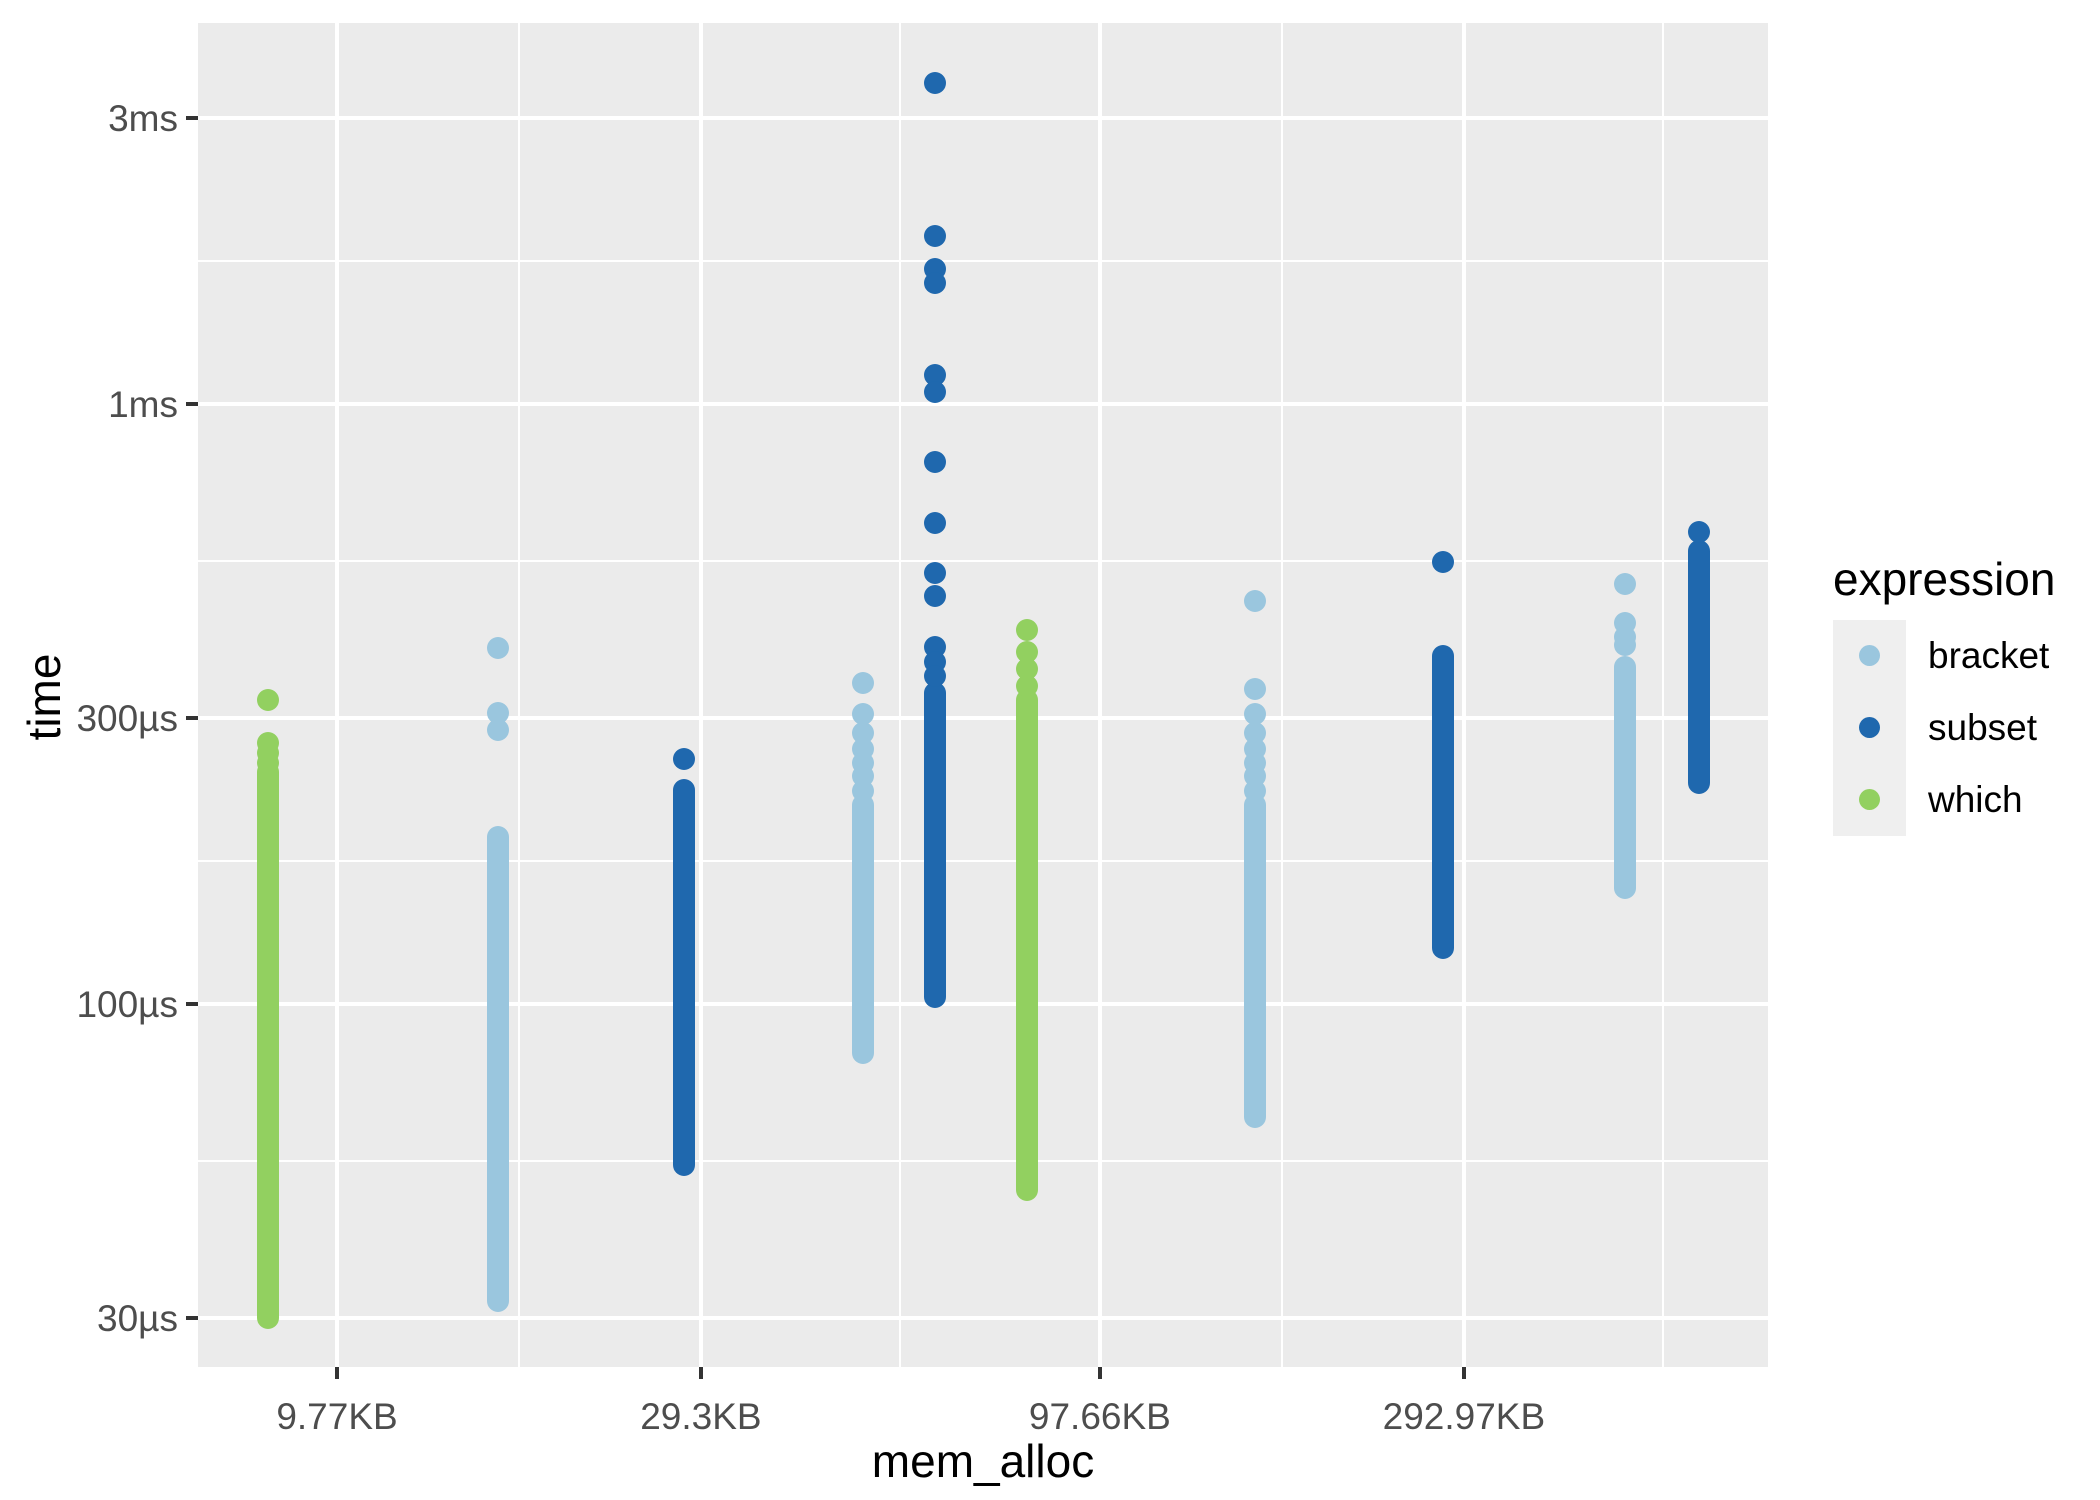  I want to click on y-axis-title: time, so click(44, 697).